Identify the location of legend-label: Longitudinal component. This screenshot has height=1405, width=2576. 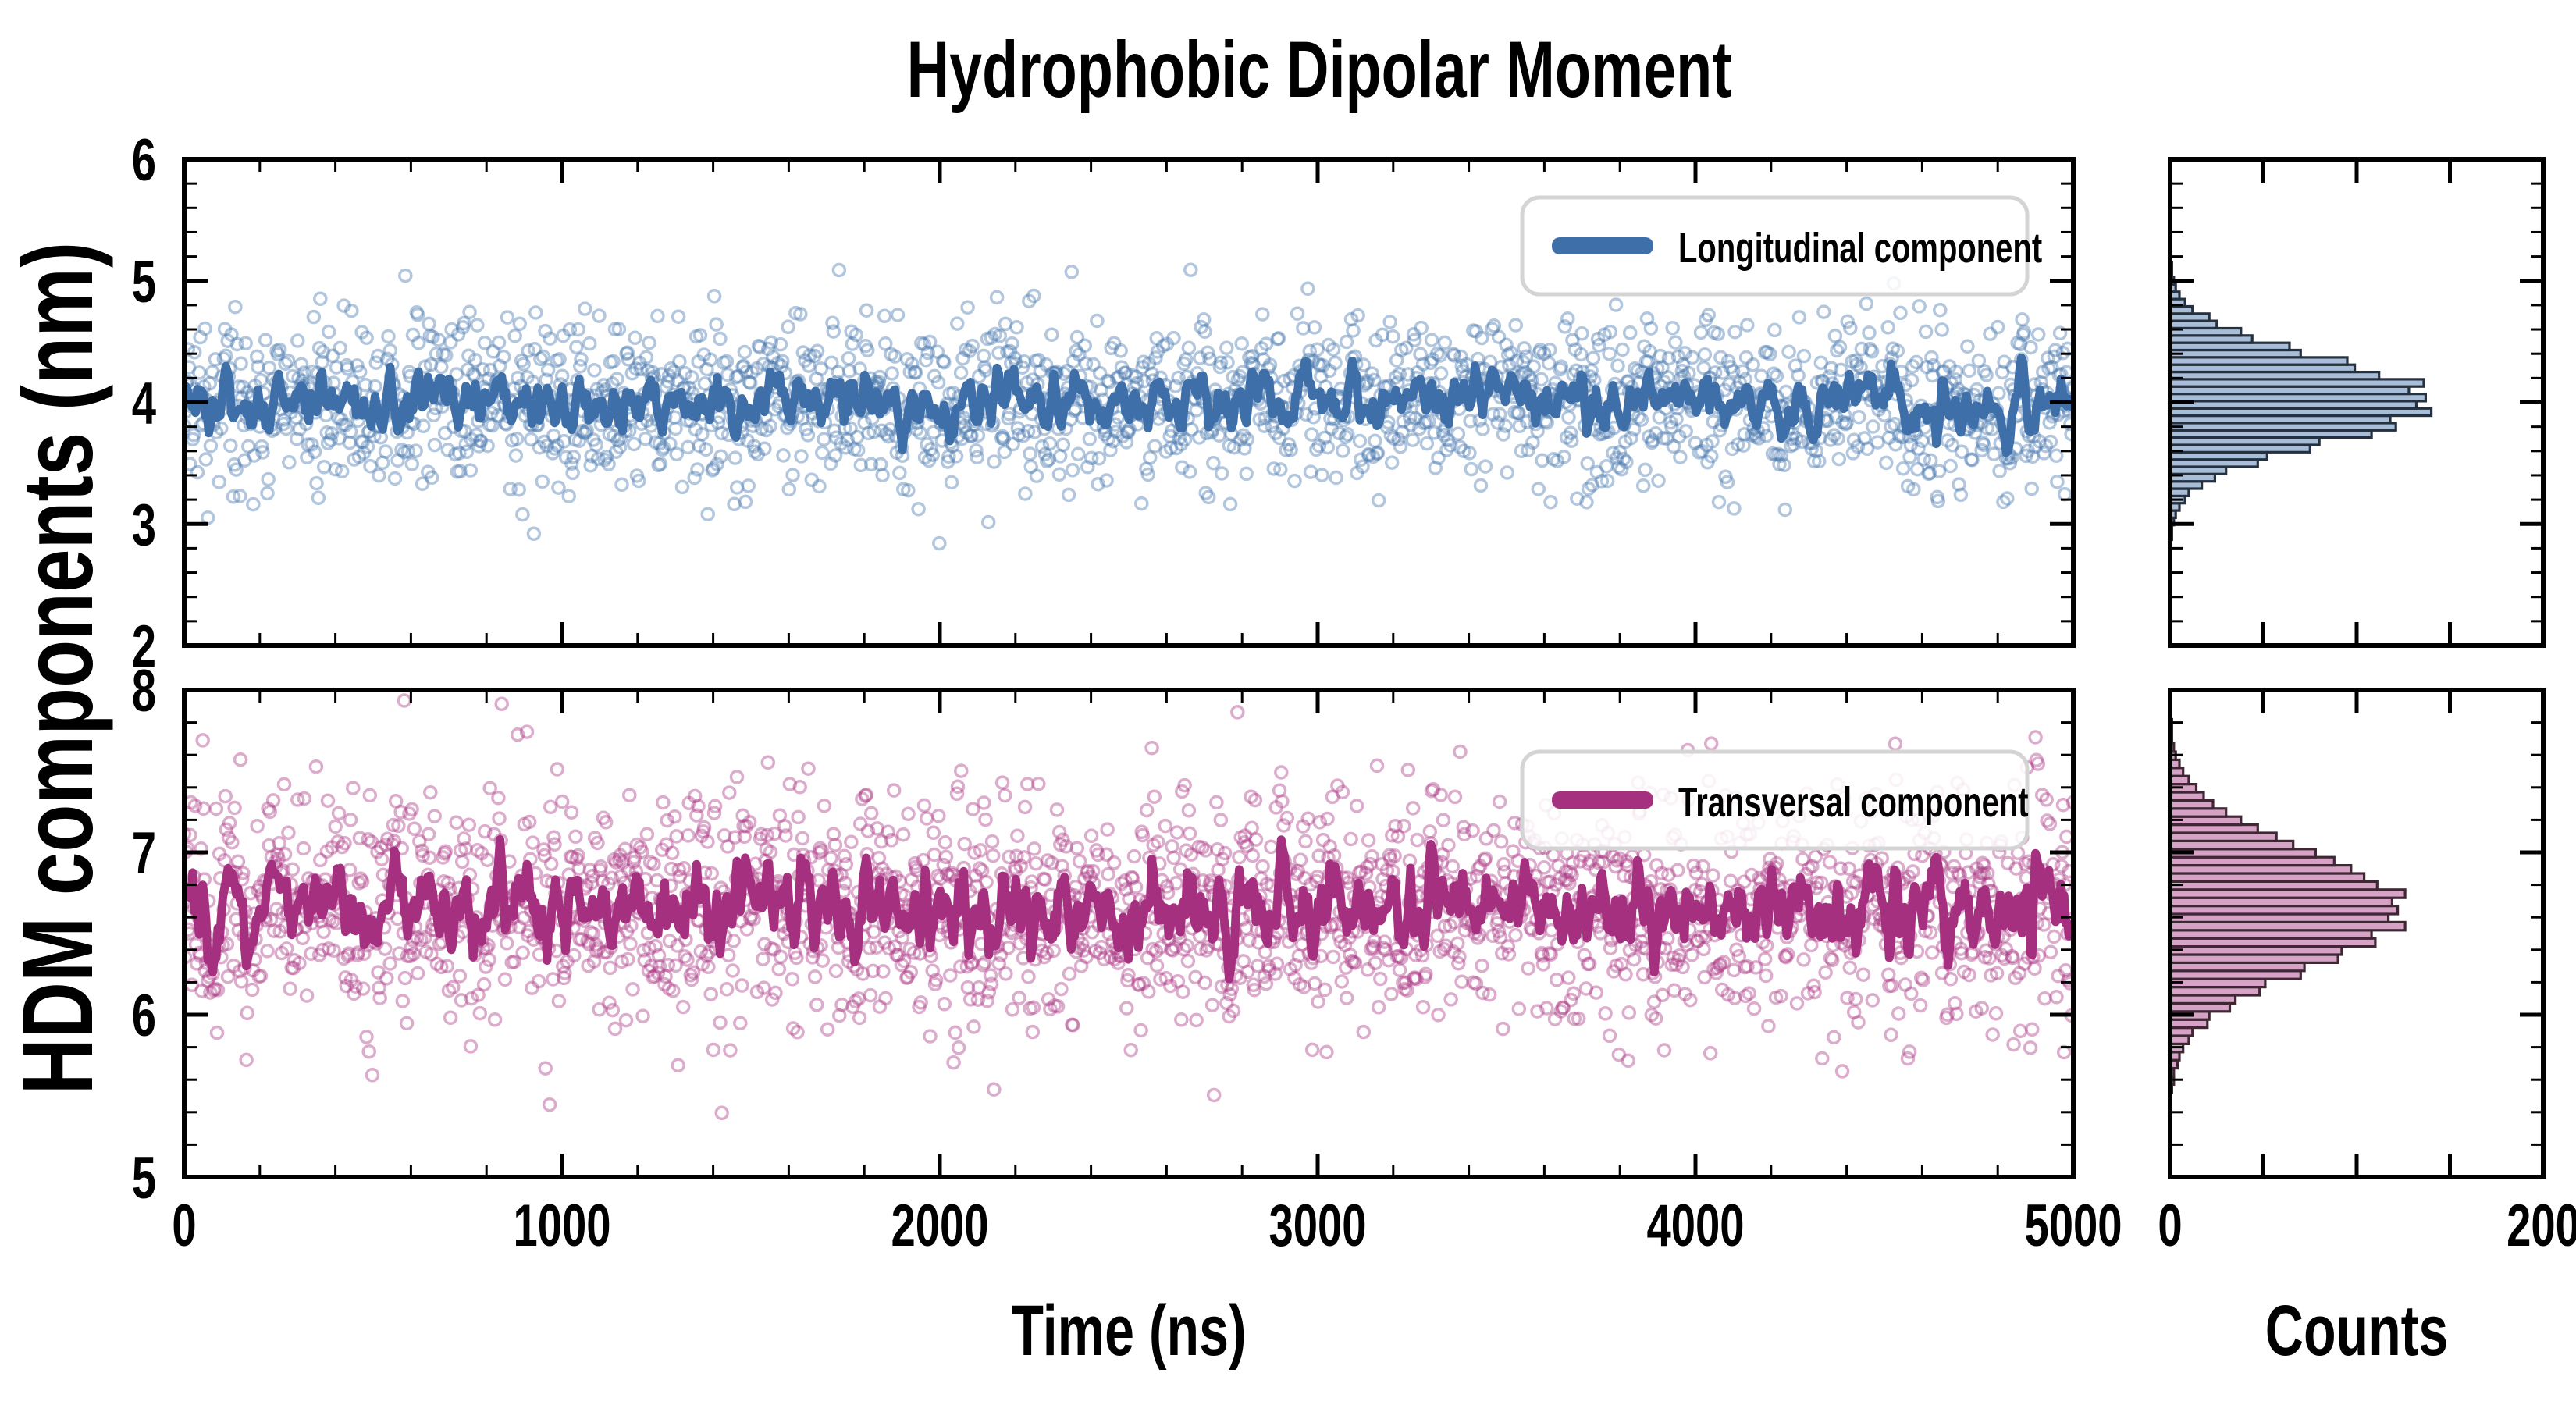
(1860, 249).